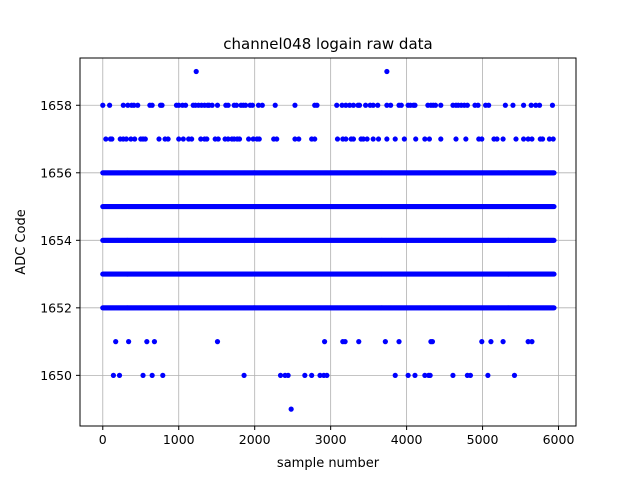  I want to click on x-axis-label: sample number, so click(328, 463).